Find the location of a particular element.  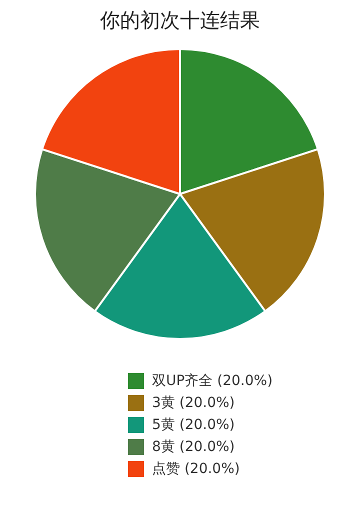

legend-label: 3黄 (20.0%) is located at coordinates (193, 403).